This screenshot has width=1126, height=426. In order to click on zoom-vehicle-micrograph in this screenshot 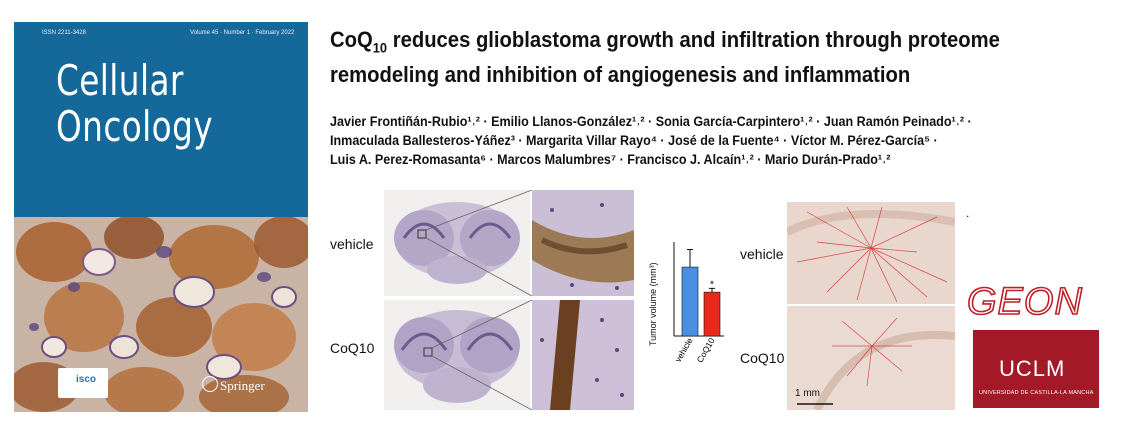, I will do `click(583, 243)`.